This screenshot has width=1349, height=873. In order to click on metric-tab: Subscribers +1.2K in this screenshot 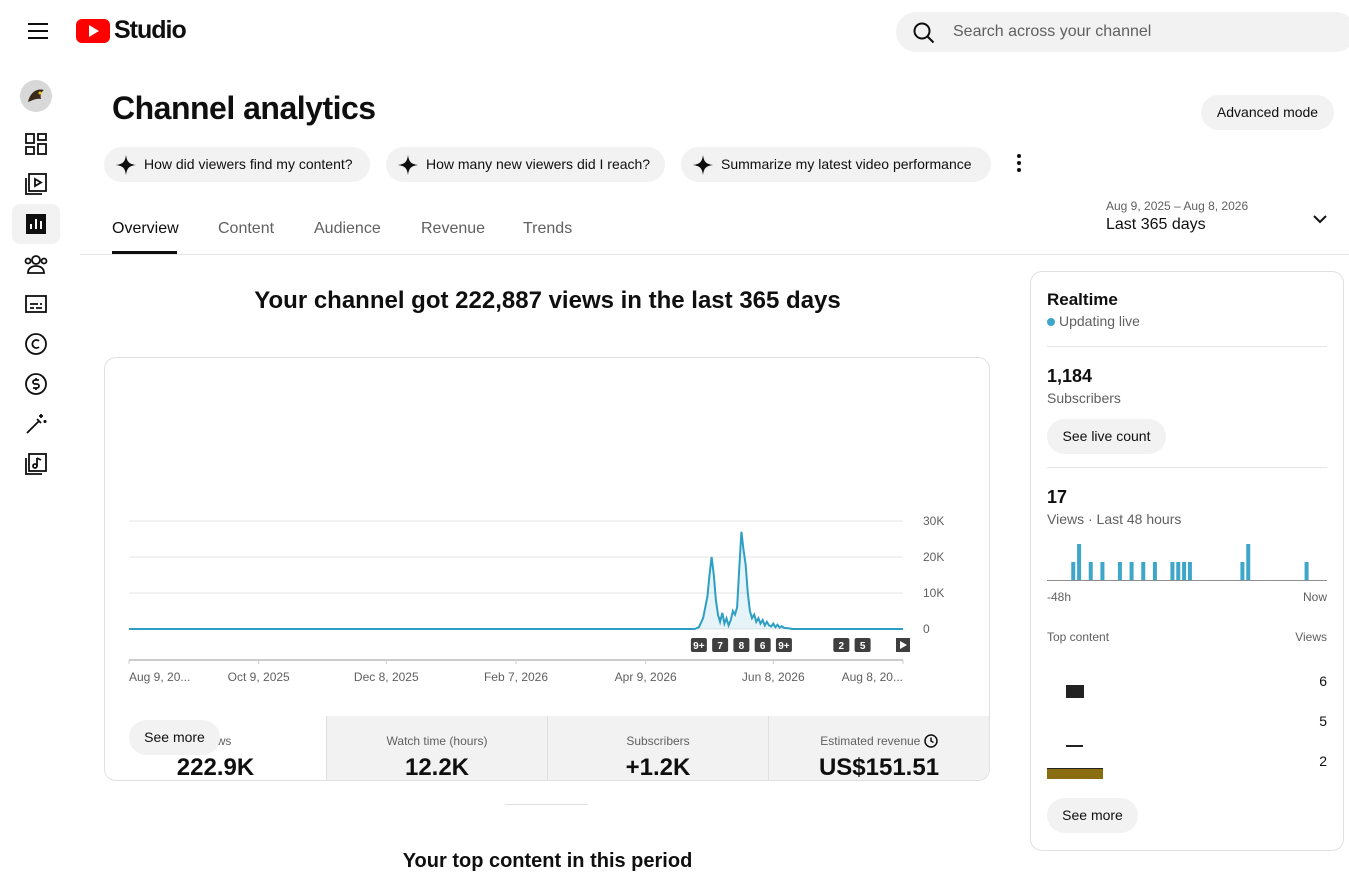, I will do `click(657, 748)`.